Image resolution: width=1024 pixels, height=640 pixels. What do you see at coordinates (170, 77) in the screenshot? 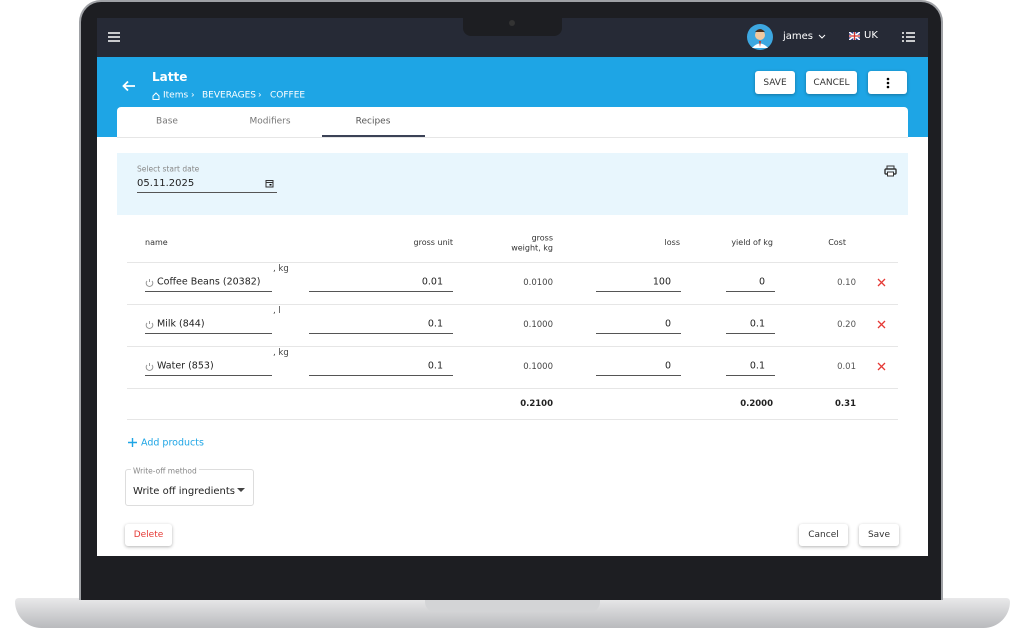
I see `item-title: Latte` at bounding box center [170, 77].